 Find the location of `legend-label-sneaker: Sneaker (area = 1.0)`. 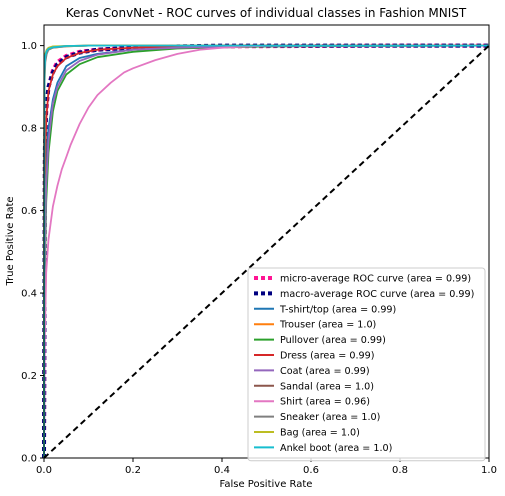

legend-label-sneaker: Sneaker (area = 1.0) is located at coordinates (330, 417).